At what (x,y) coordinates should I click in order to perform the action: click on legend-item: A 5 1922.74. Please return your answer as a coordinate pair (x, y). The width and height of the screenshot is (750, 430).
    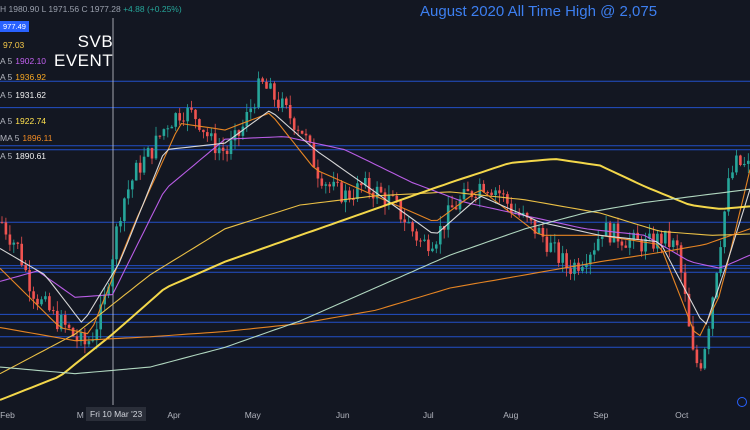
    Looking at the image, I should click on (23, 121).